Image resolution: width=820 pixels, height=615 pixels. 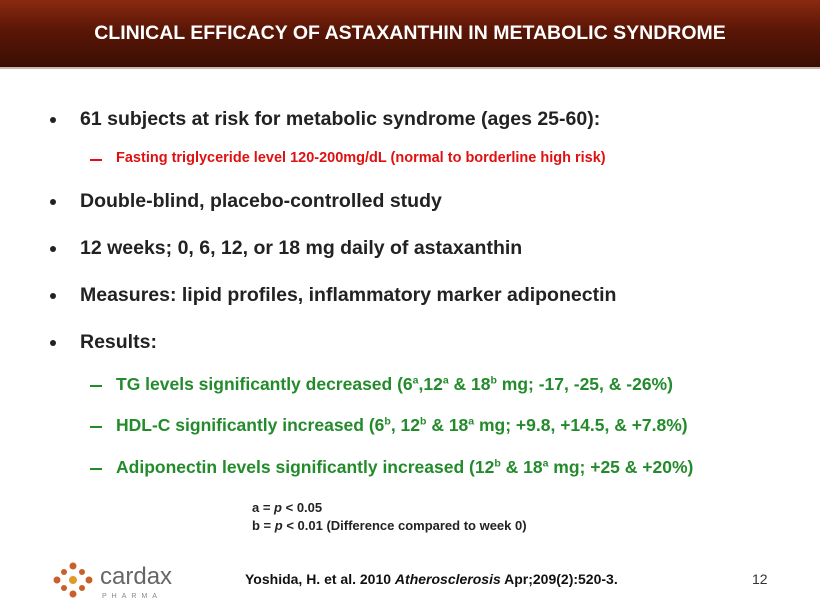 I want to click on text: TG levels significantly decreased (6, so click(x=264, y=384).